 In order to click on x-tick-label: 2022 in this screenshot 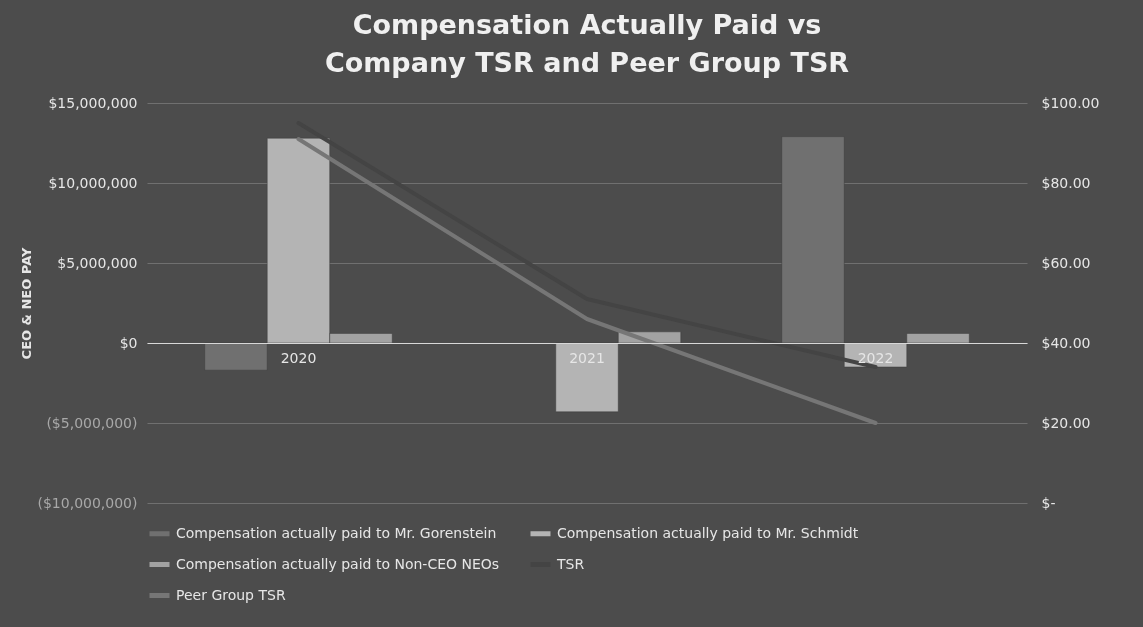, I will do `click(875, 357)`.